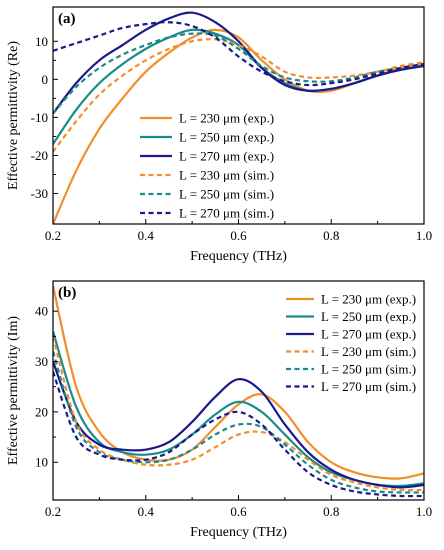  Describe the element at coordinates (39, 117) in the screenshot. I see `y-tick-label: -10` at that location.